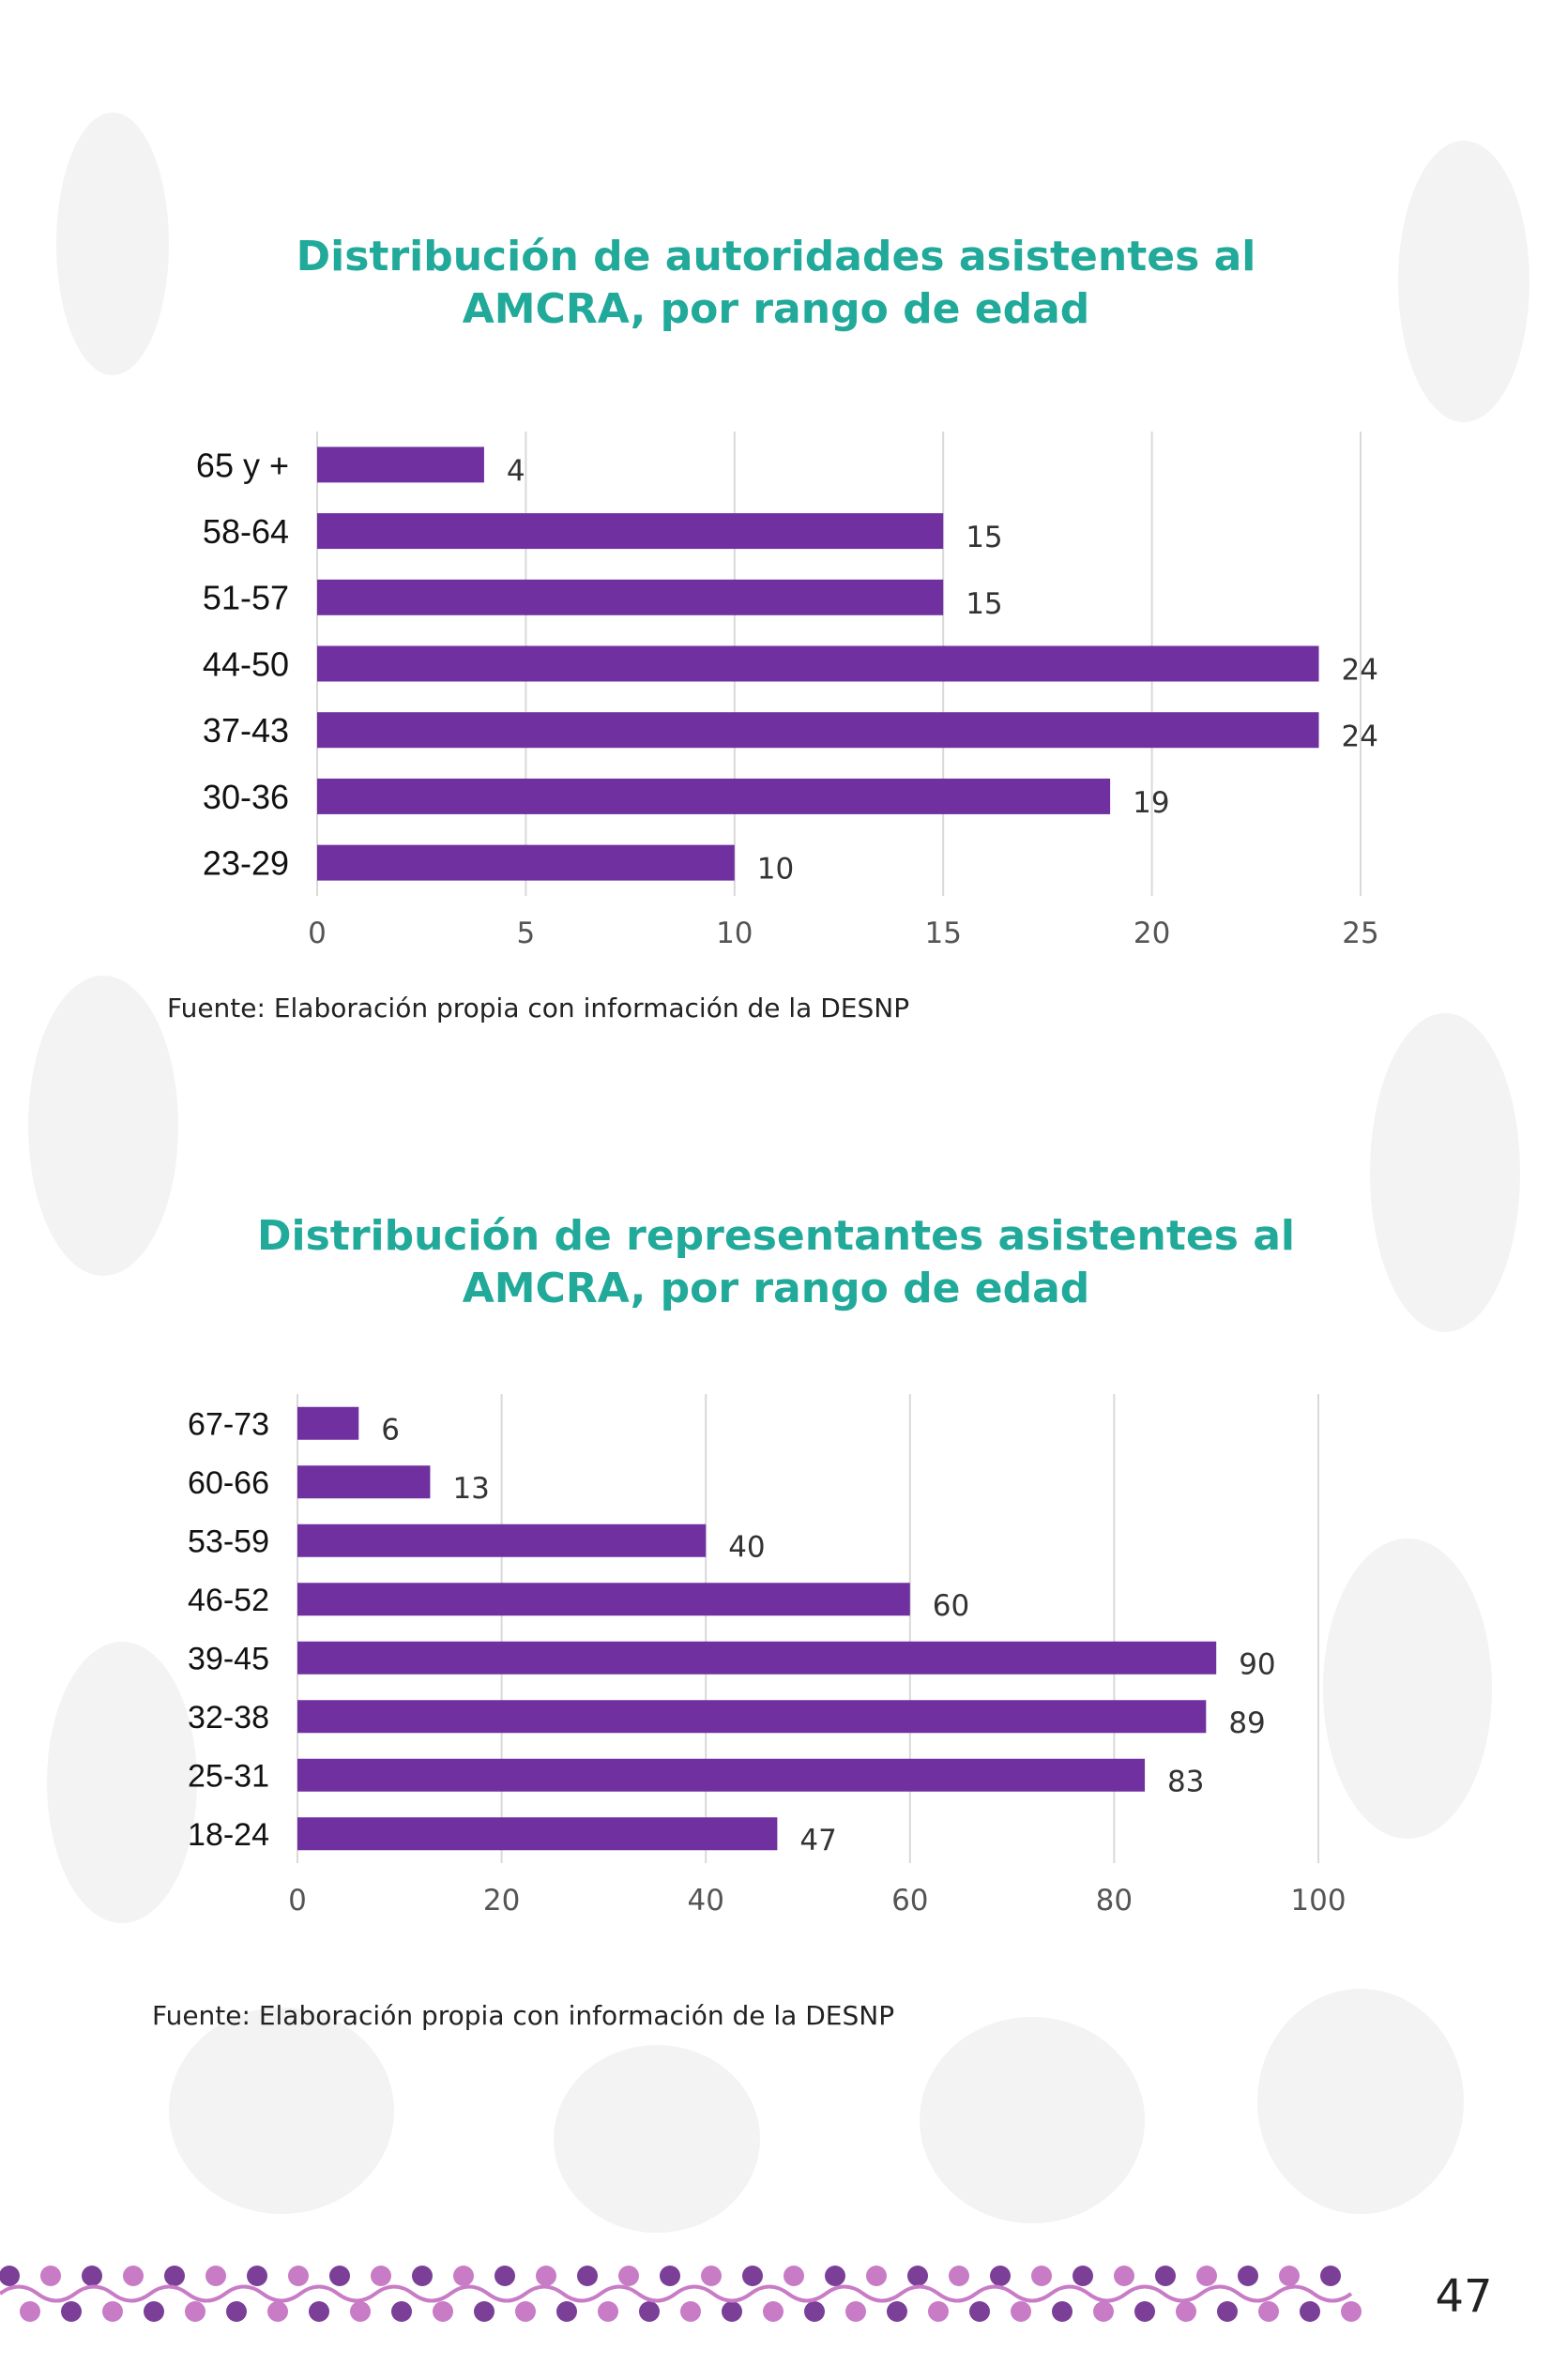 The height and width of the screenshot is (2380, 1552). What do you see at coordinates (501, 1901) in the screenshot?
I see `chart-2-x-tick-label: 20` at bounding box center [501, 1901].